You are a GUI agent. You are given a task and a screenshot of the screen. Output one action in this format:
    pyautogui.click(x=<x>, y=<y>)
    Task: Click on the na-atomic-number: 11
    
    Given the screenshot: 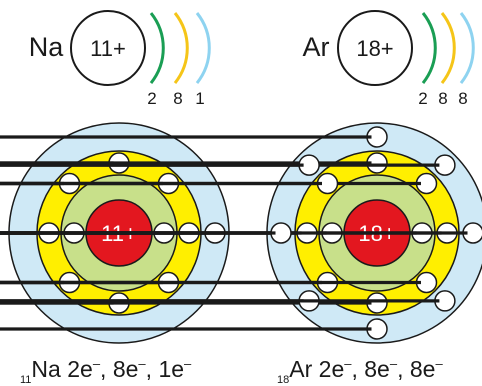 What is the action you would take?
    pyautogui.click(x=25, y=380)
    